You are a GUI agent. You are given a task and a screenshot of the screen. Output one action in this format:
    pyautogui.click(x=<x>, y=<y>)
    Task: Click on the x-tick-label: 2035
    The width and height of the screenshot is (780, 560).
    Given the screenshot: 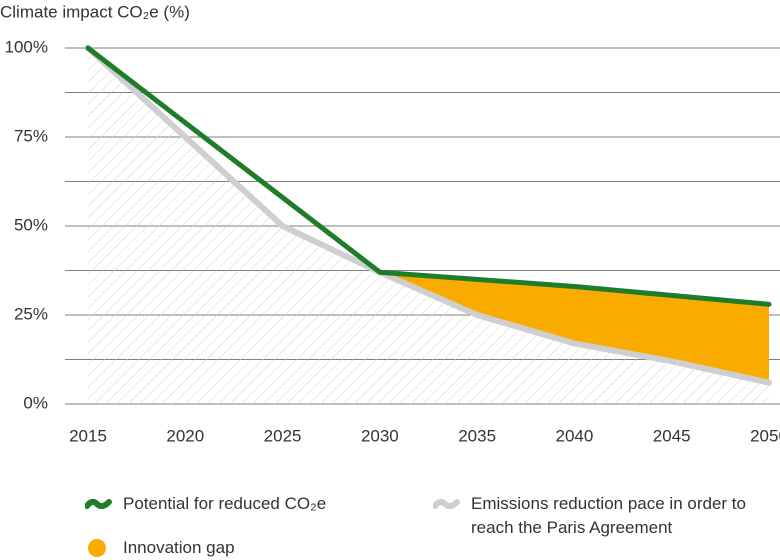 What is the action you would take?
    pyautogui.click(x=477, y=435)
    